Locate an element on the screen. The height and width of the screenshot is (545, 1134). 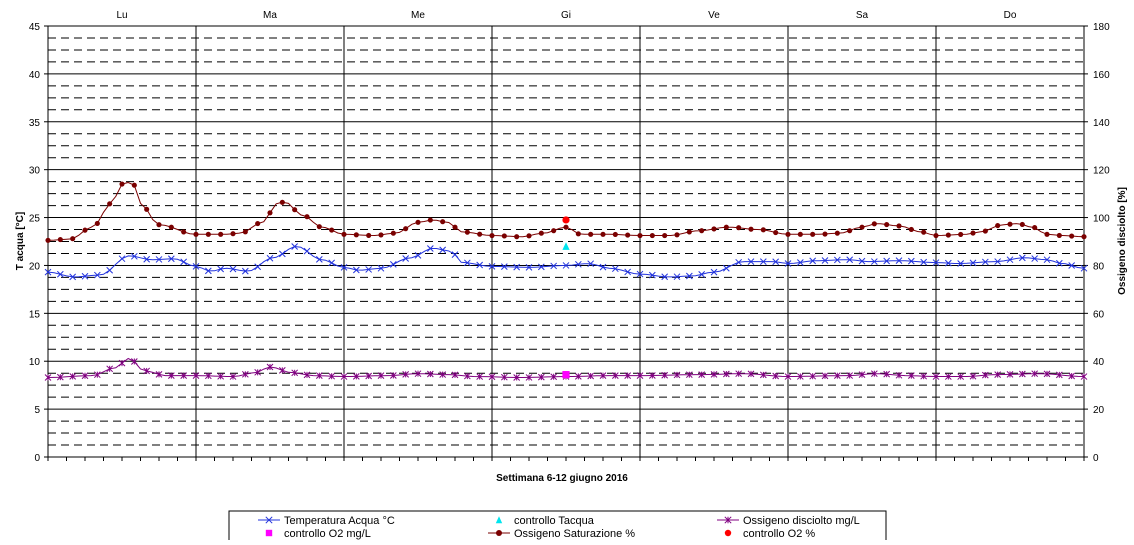
legend-label: controllo O2 mg/L is located at coordinates (327, 534).